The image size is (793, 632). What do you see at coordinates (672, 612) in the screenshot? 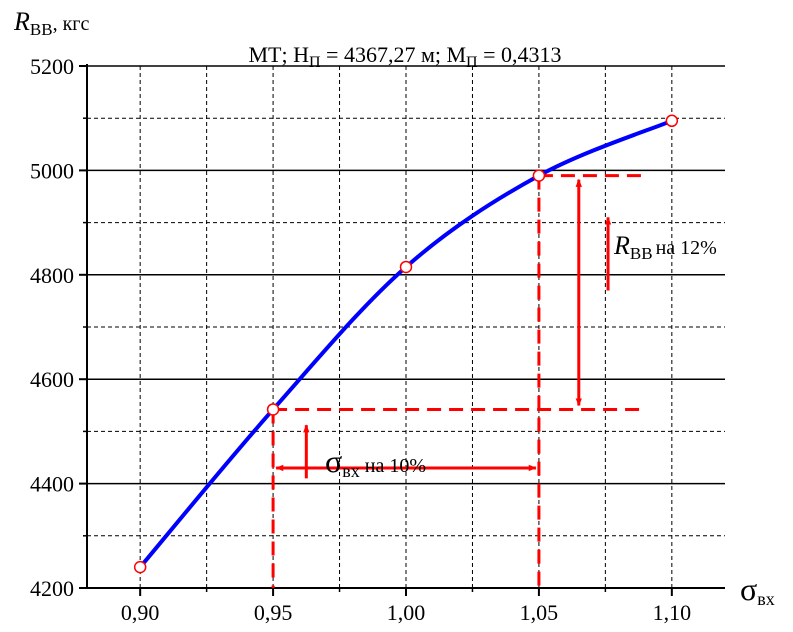
I see `x-tick-label-4: 1,10` at bounding box center [672, 612].